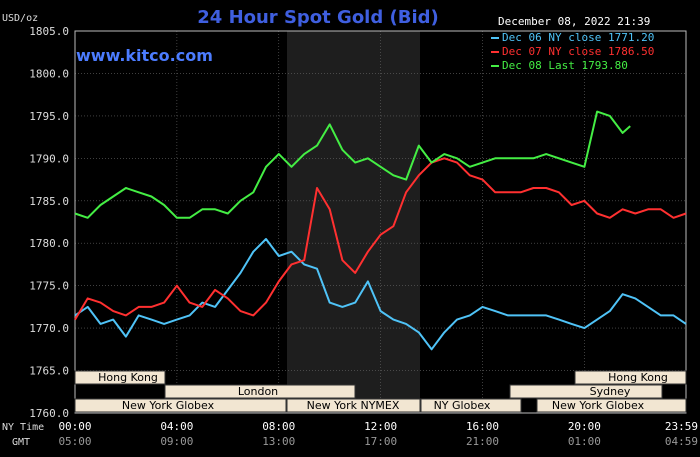 Image resolution: width=700 pixels, height=457 pixels. Describe the element at coordinates (21, 442) in the screenshot. I see `gmt-label: GMT` at that location.